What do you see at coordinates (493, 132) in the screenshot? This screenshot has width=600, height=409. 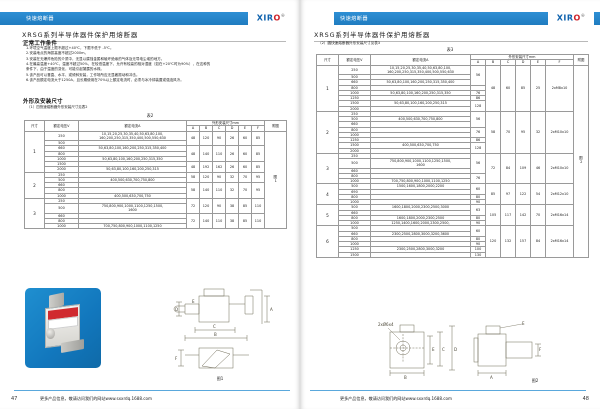 I see `cell-dim-b: 58` at bounding box center [493, 132].